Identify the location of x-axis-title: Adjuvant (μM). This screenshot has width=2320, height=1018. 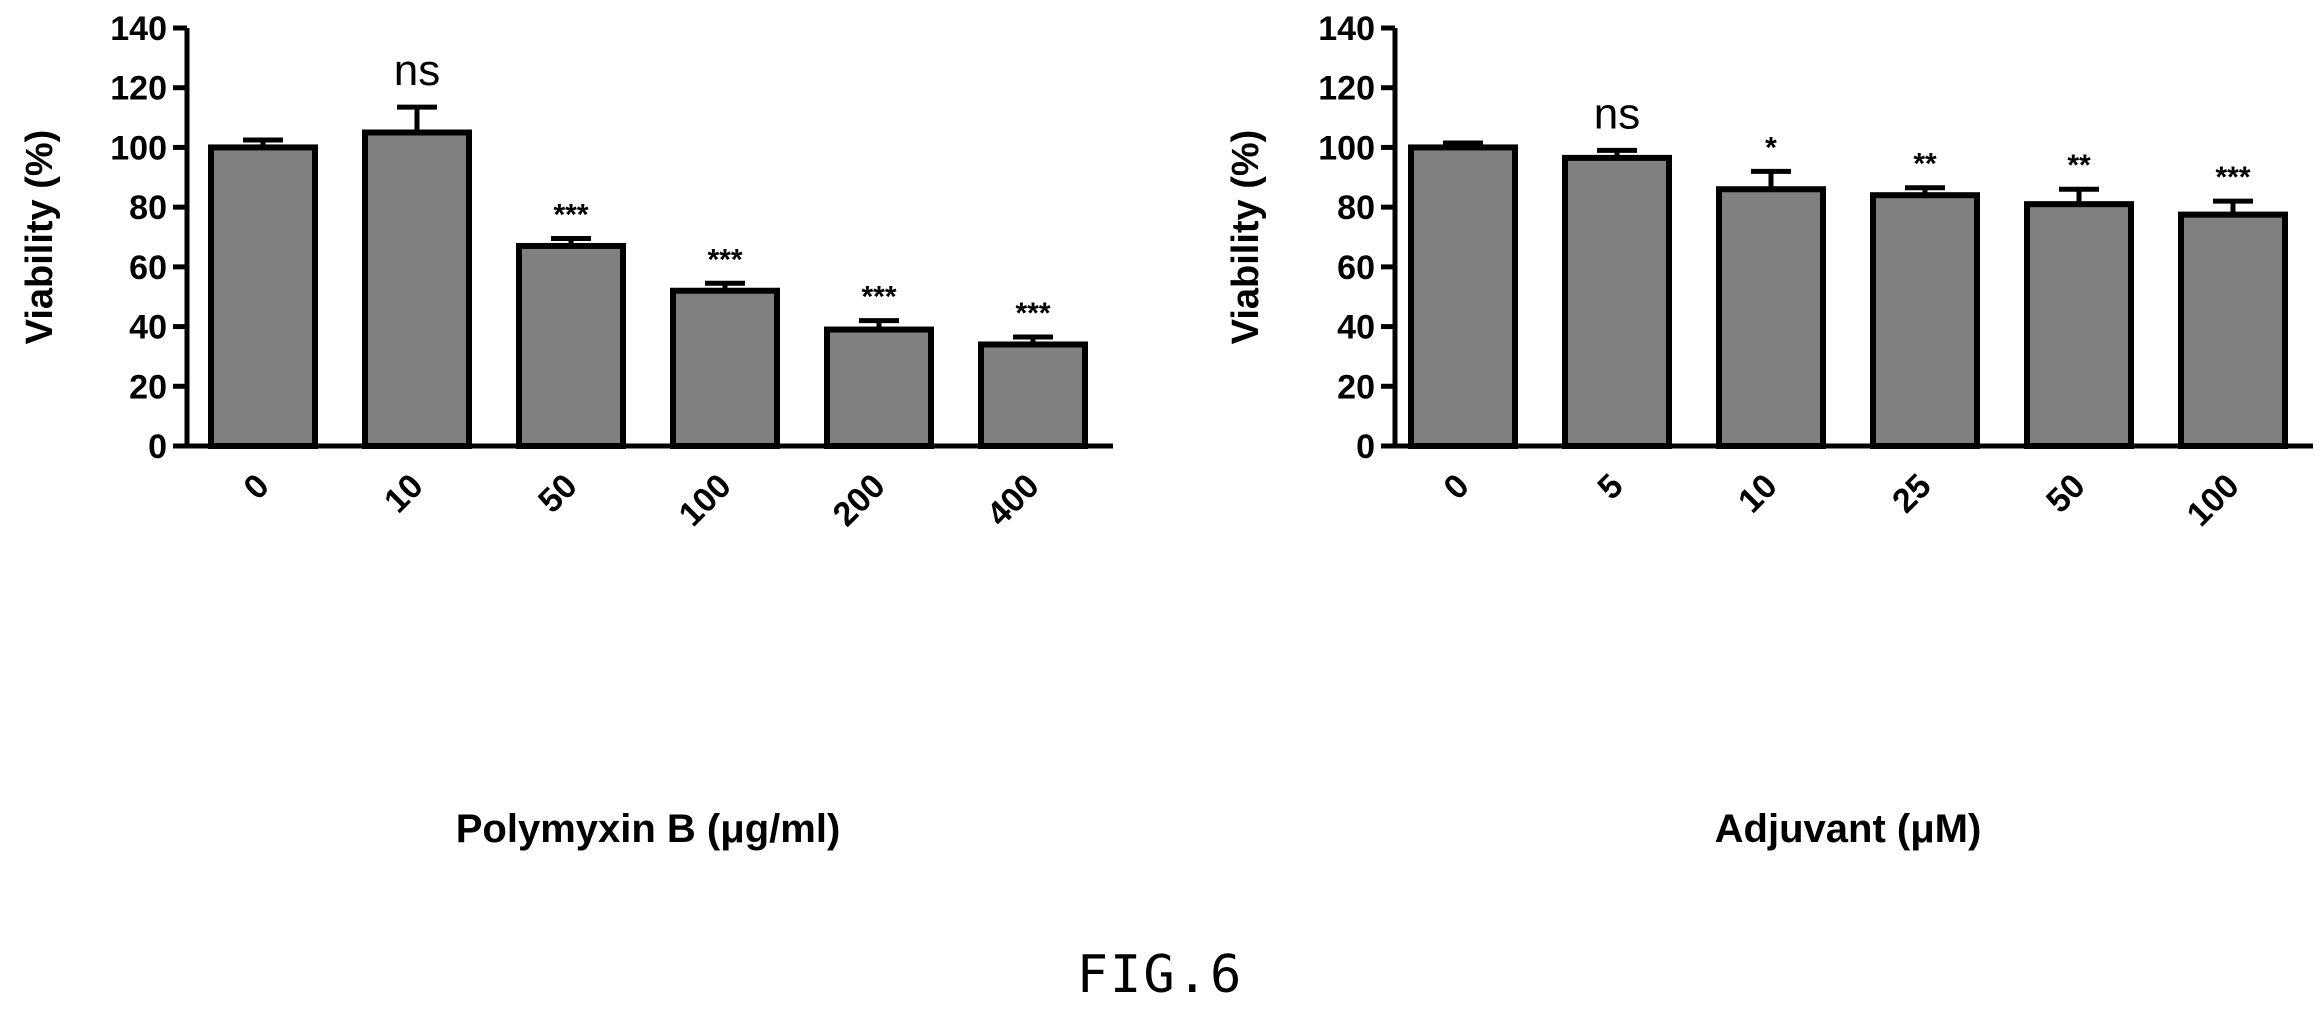
(1848, 829).